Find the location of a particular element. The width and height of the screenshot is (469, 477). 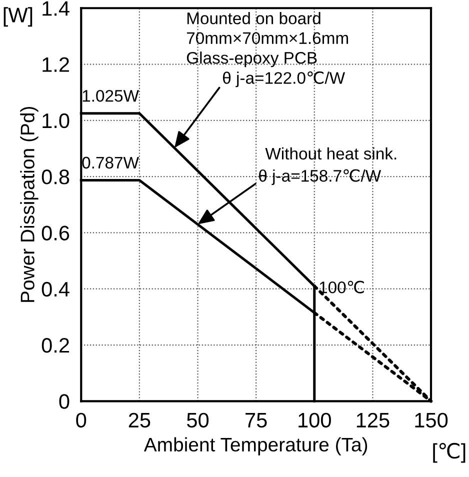

annotation: Without heat sink. is located at coordinates (330, 153).